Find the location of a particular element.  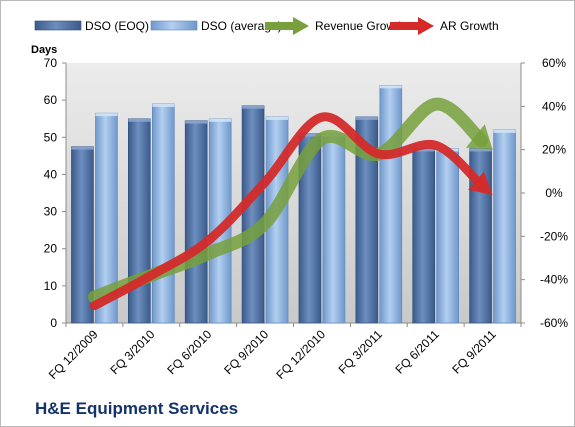

y2-tick-label: 60% is located at coordinates (554, 63).